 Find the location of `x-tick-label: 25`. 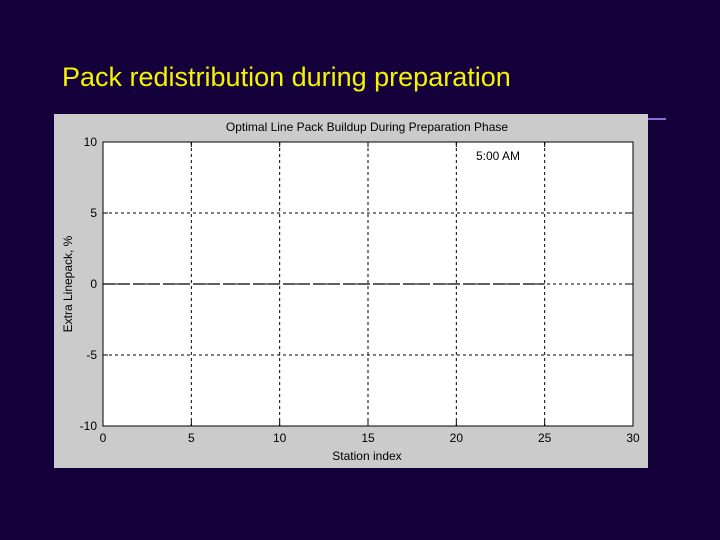

x-tick-label: 25 is located at coordinates (545, 438).